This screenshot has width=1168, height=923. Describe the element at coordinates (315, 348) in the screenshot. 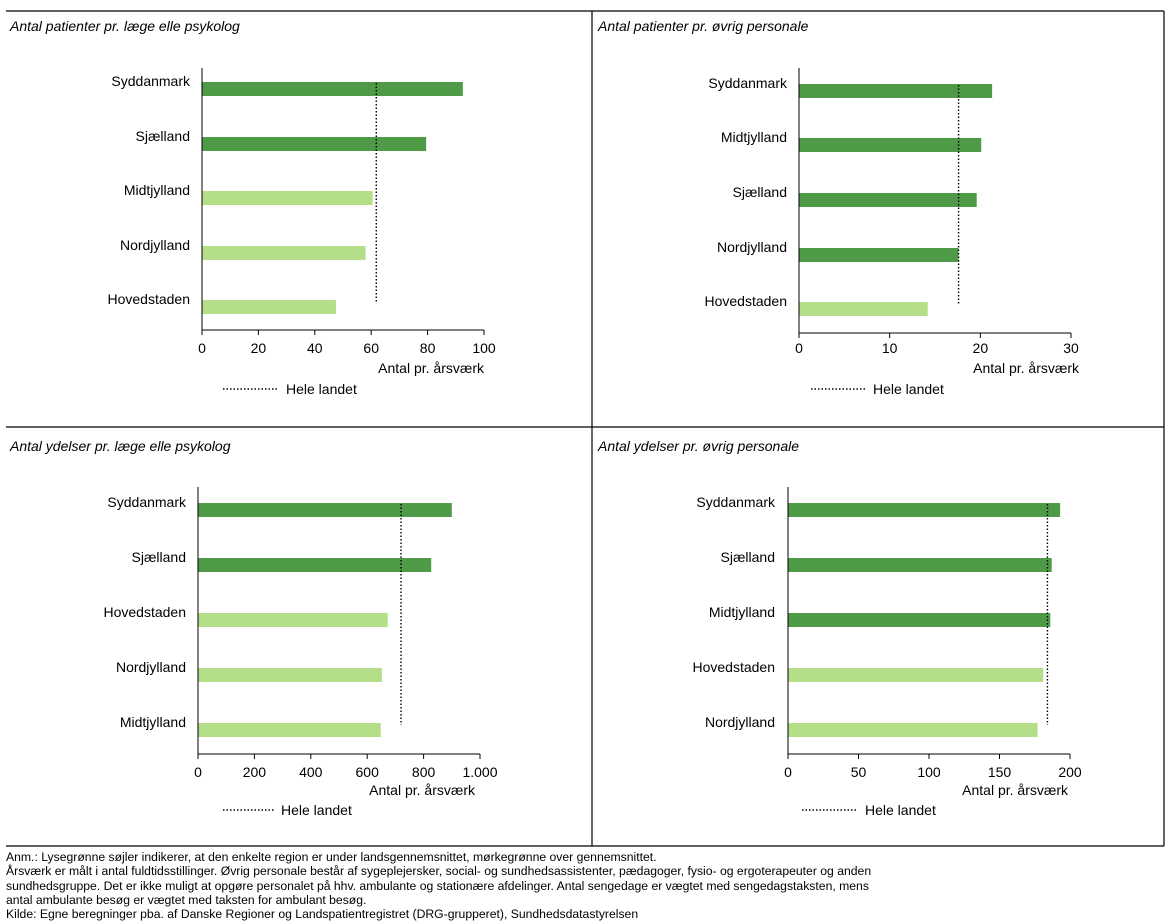

I see `x-tick-label: 40` at that location.